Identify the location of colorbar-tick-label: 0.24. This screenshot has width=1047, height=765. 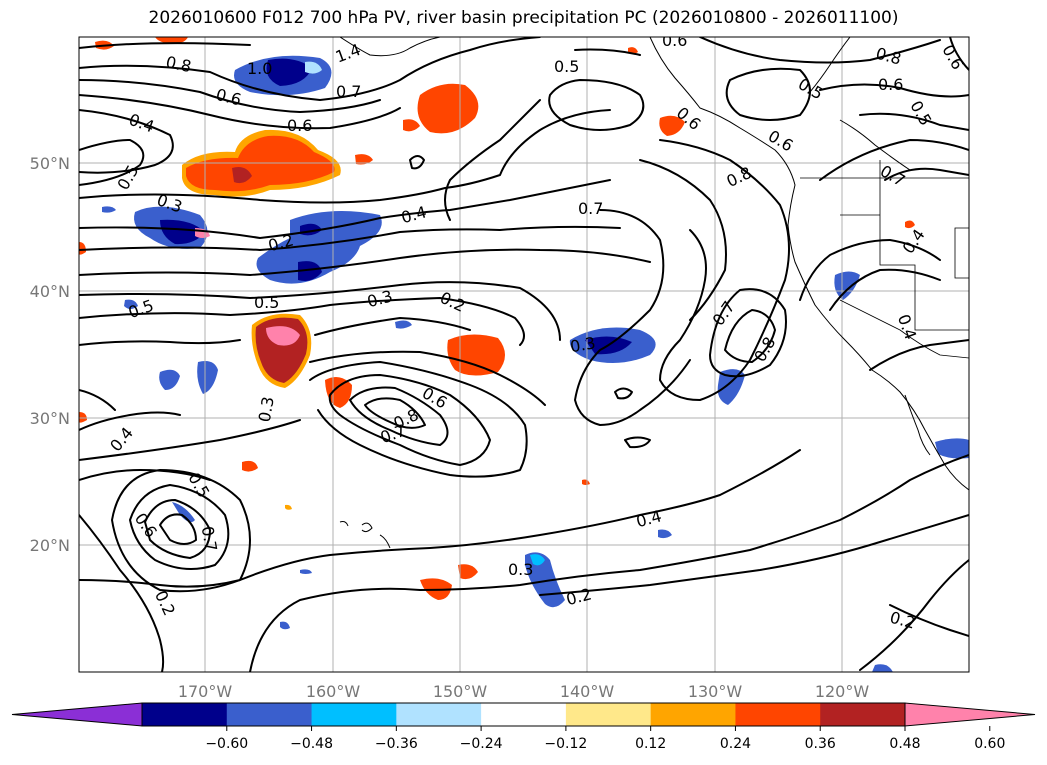
(735, 744).